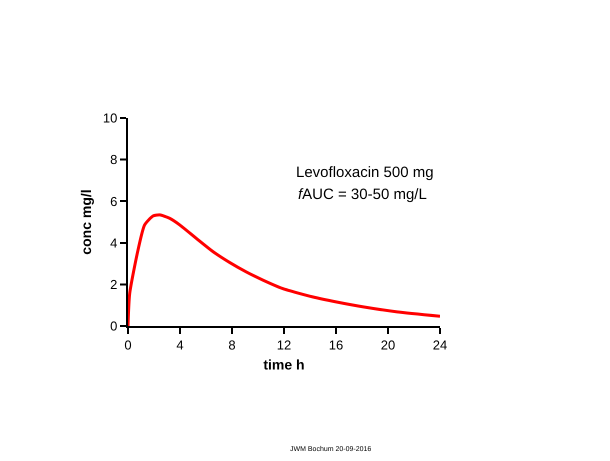 The height and width of the screenshot is (461, 610). Describe the element at coordinates (114, 201) in the screenshot. I see `y-tick-label: 6` at that location.